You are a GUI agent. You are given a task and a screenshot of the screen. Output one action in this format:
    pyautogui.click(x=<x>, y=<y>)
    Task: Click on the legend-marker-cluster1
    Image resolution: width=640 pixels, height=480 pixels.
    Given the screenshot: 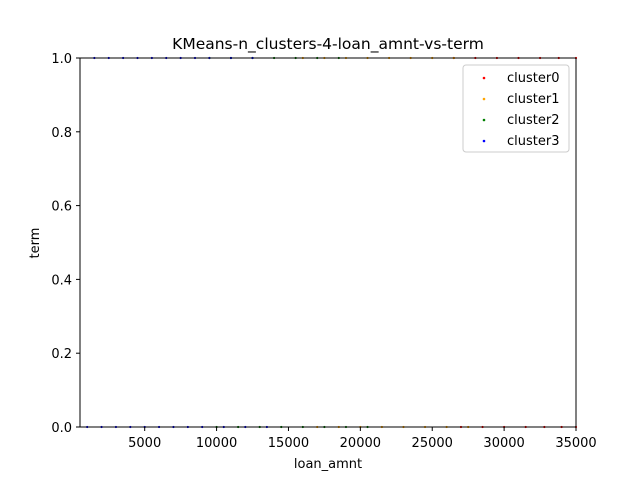 What is the action you would take?
    pyautogui.click(x=484, y=99)
    